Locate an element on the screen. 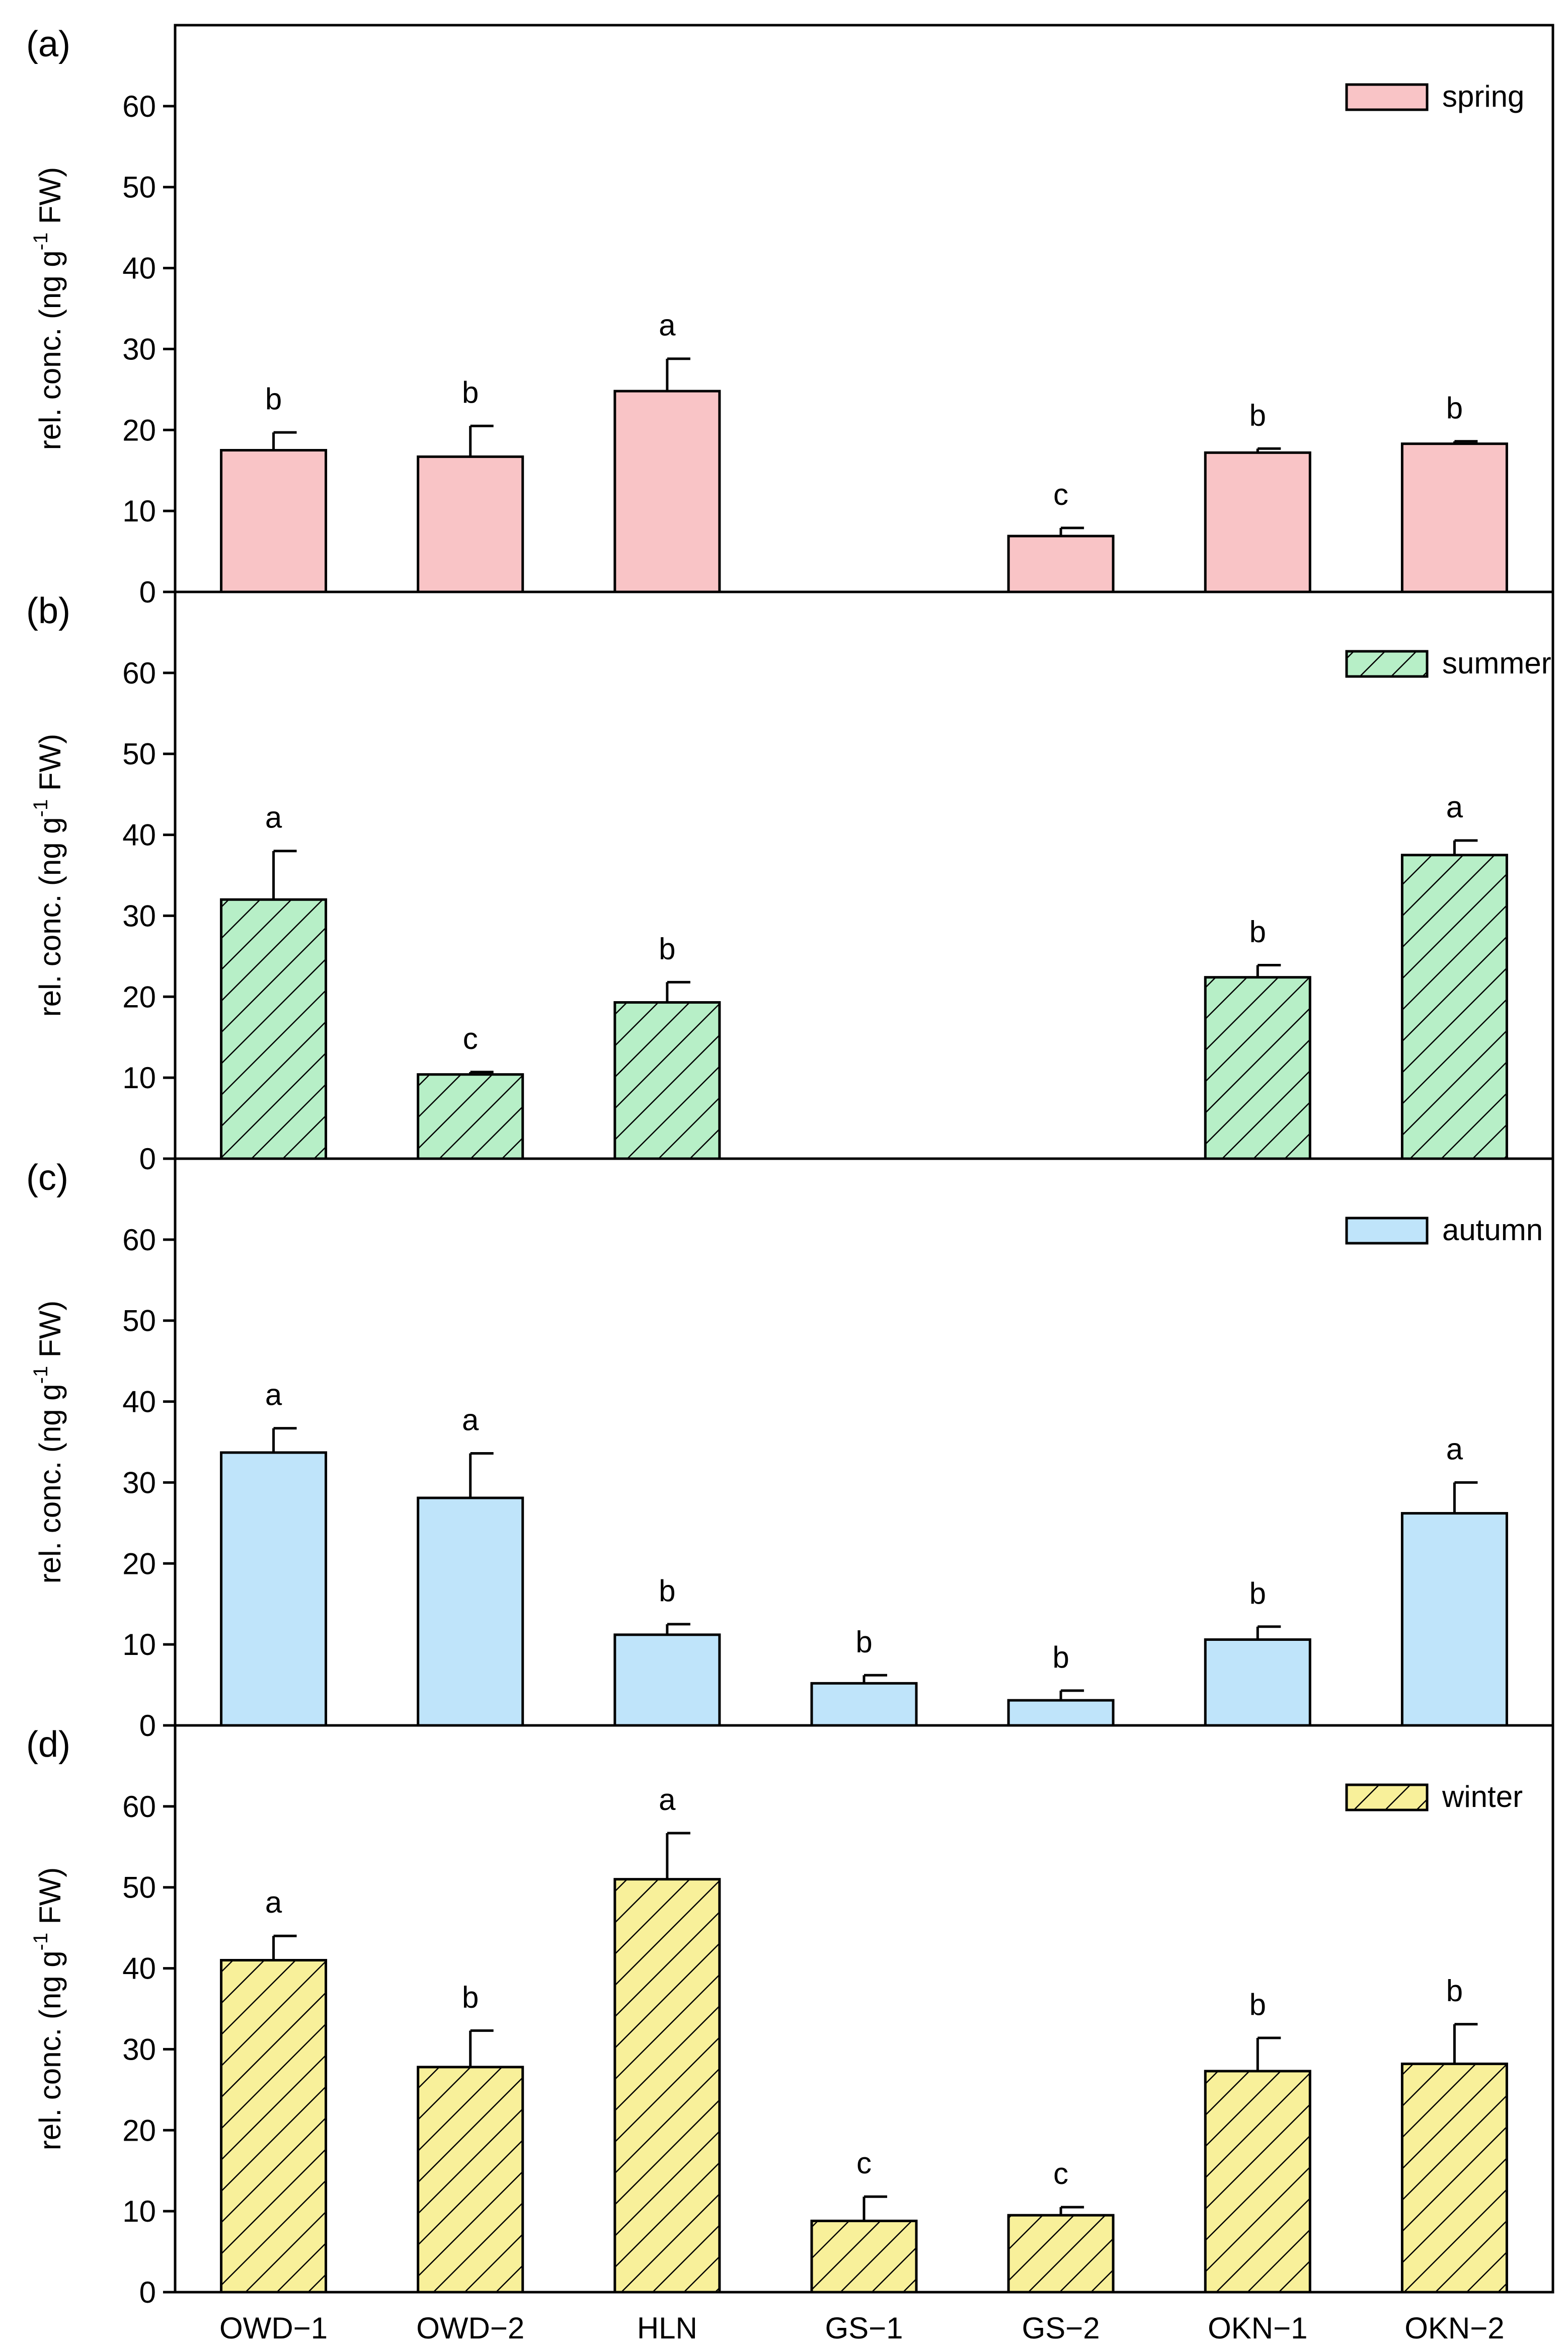 Image resolution: width=1568 pixels, height=2344 pixels. x-category-labels: OWD−1 OWD−2 HLN GS−1 GS−2 OKN−1 OKN−2 is located at coordinates (862, 2327).